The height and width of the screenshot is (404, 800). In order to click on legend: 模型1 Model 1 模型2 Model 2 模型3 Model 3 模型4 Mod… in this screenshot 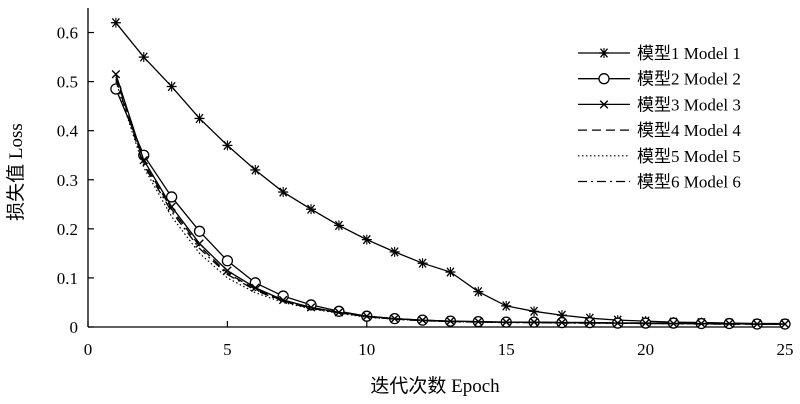, I will do `click(659, 118)`.